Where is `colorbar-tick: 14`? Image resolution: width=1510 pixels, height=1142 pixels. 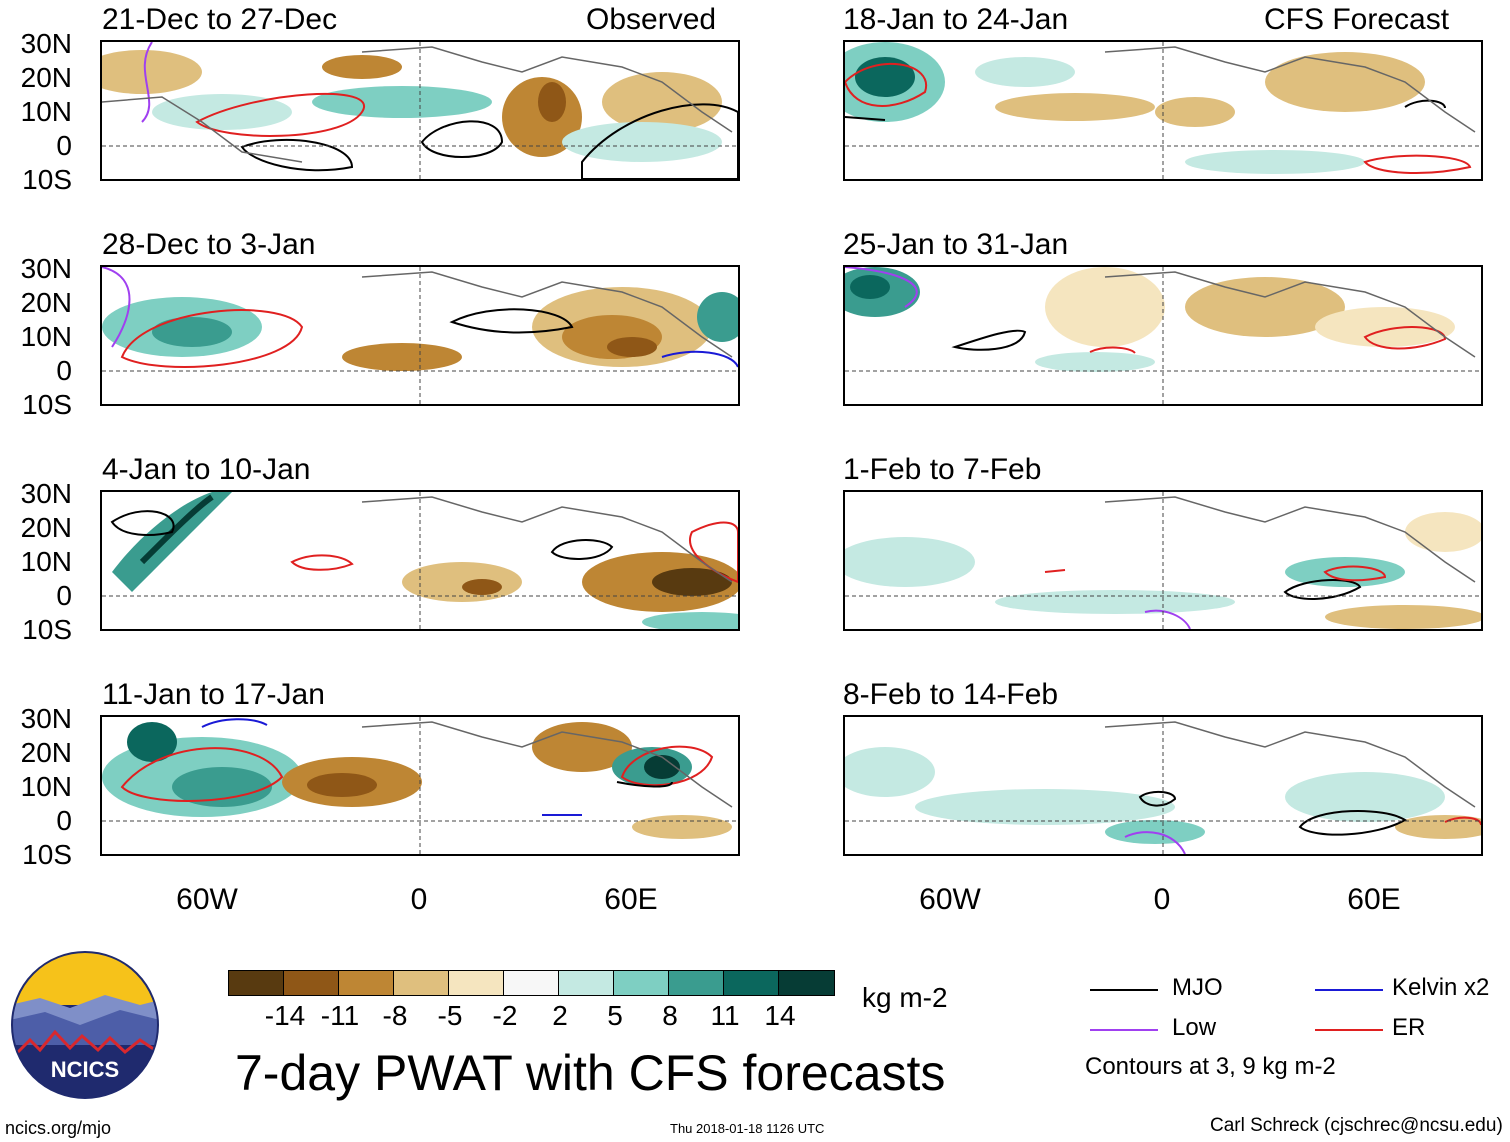
colorbar-tick: 14 is located at coordinates (780, 1015).